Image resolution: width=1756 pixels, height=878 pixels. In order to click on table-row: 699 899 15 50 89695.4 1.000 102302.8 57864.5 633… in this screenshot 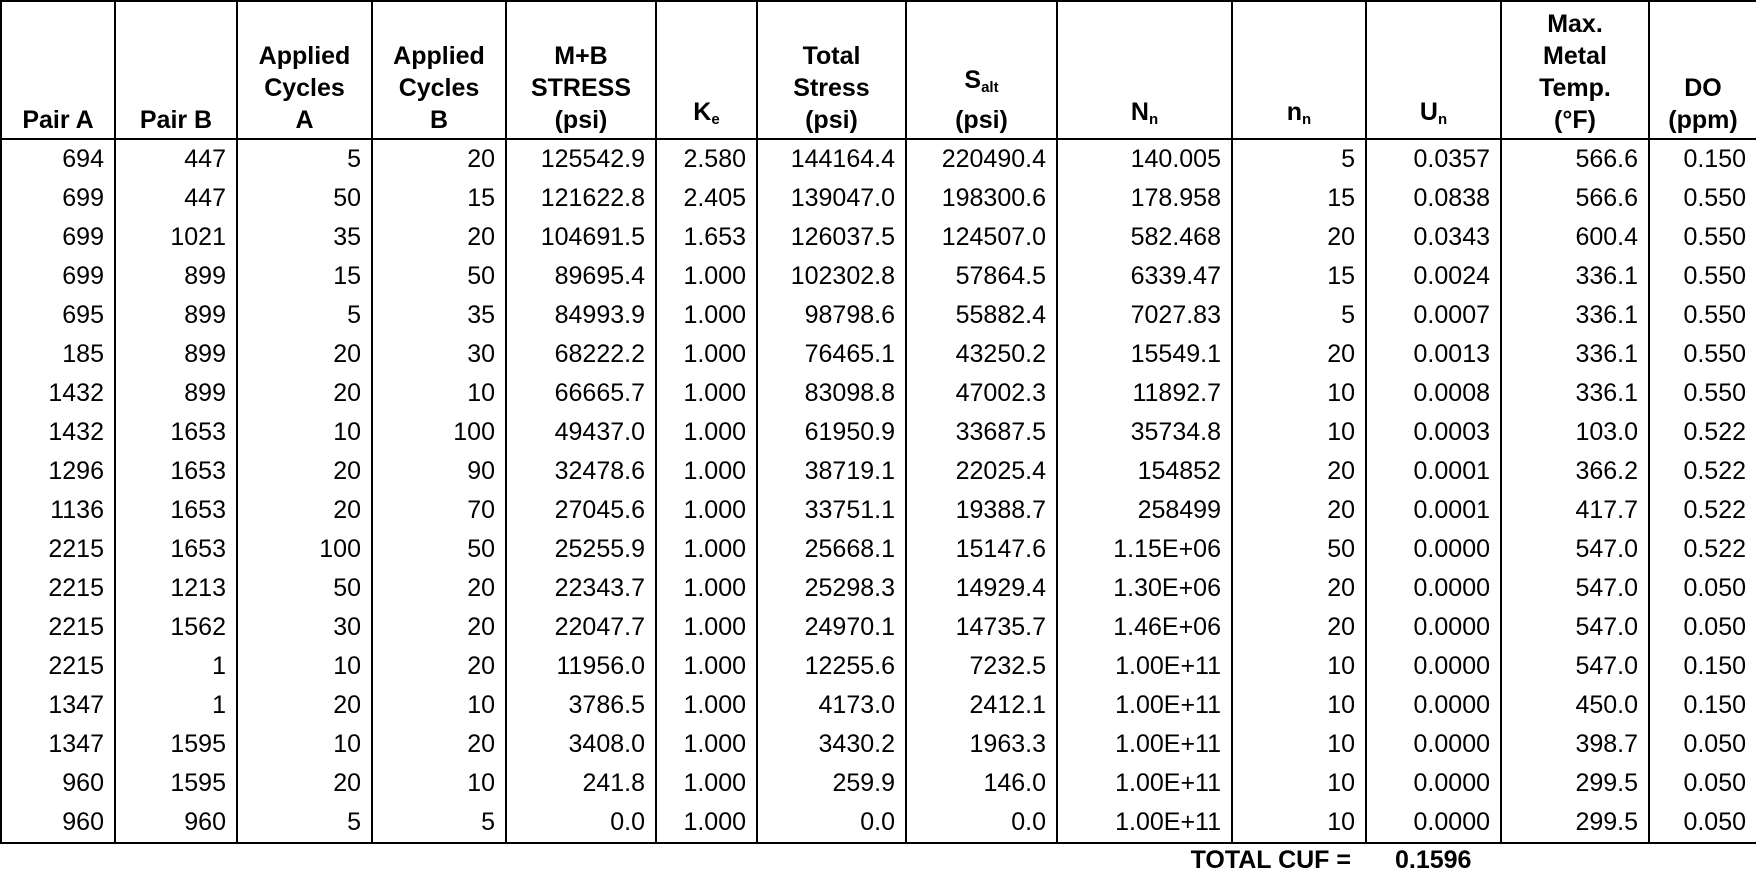, I will do `click(878, 276)`.